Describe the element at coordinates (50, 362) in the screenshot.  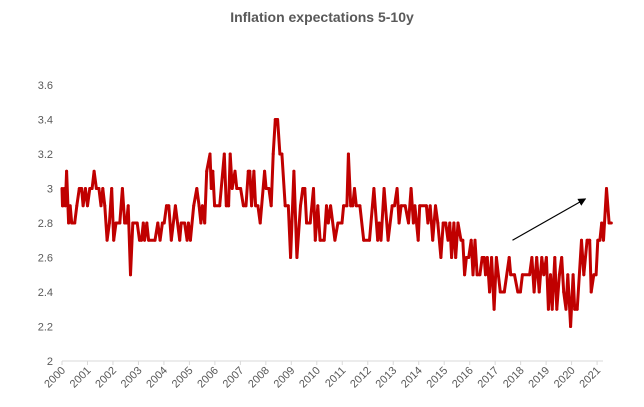
I see `y-tick-label: 2` at that location.